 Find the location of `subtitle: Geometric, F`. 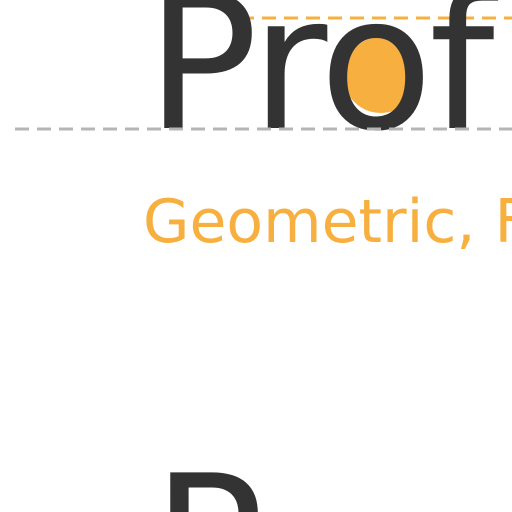

subtitle: Geometric, F is located at coordinates (327, 222).